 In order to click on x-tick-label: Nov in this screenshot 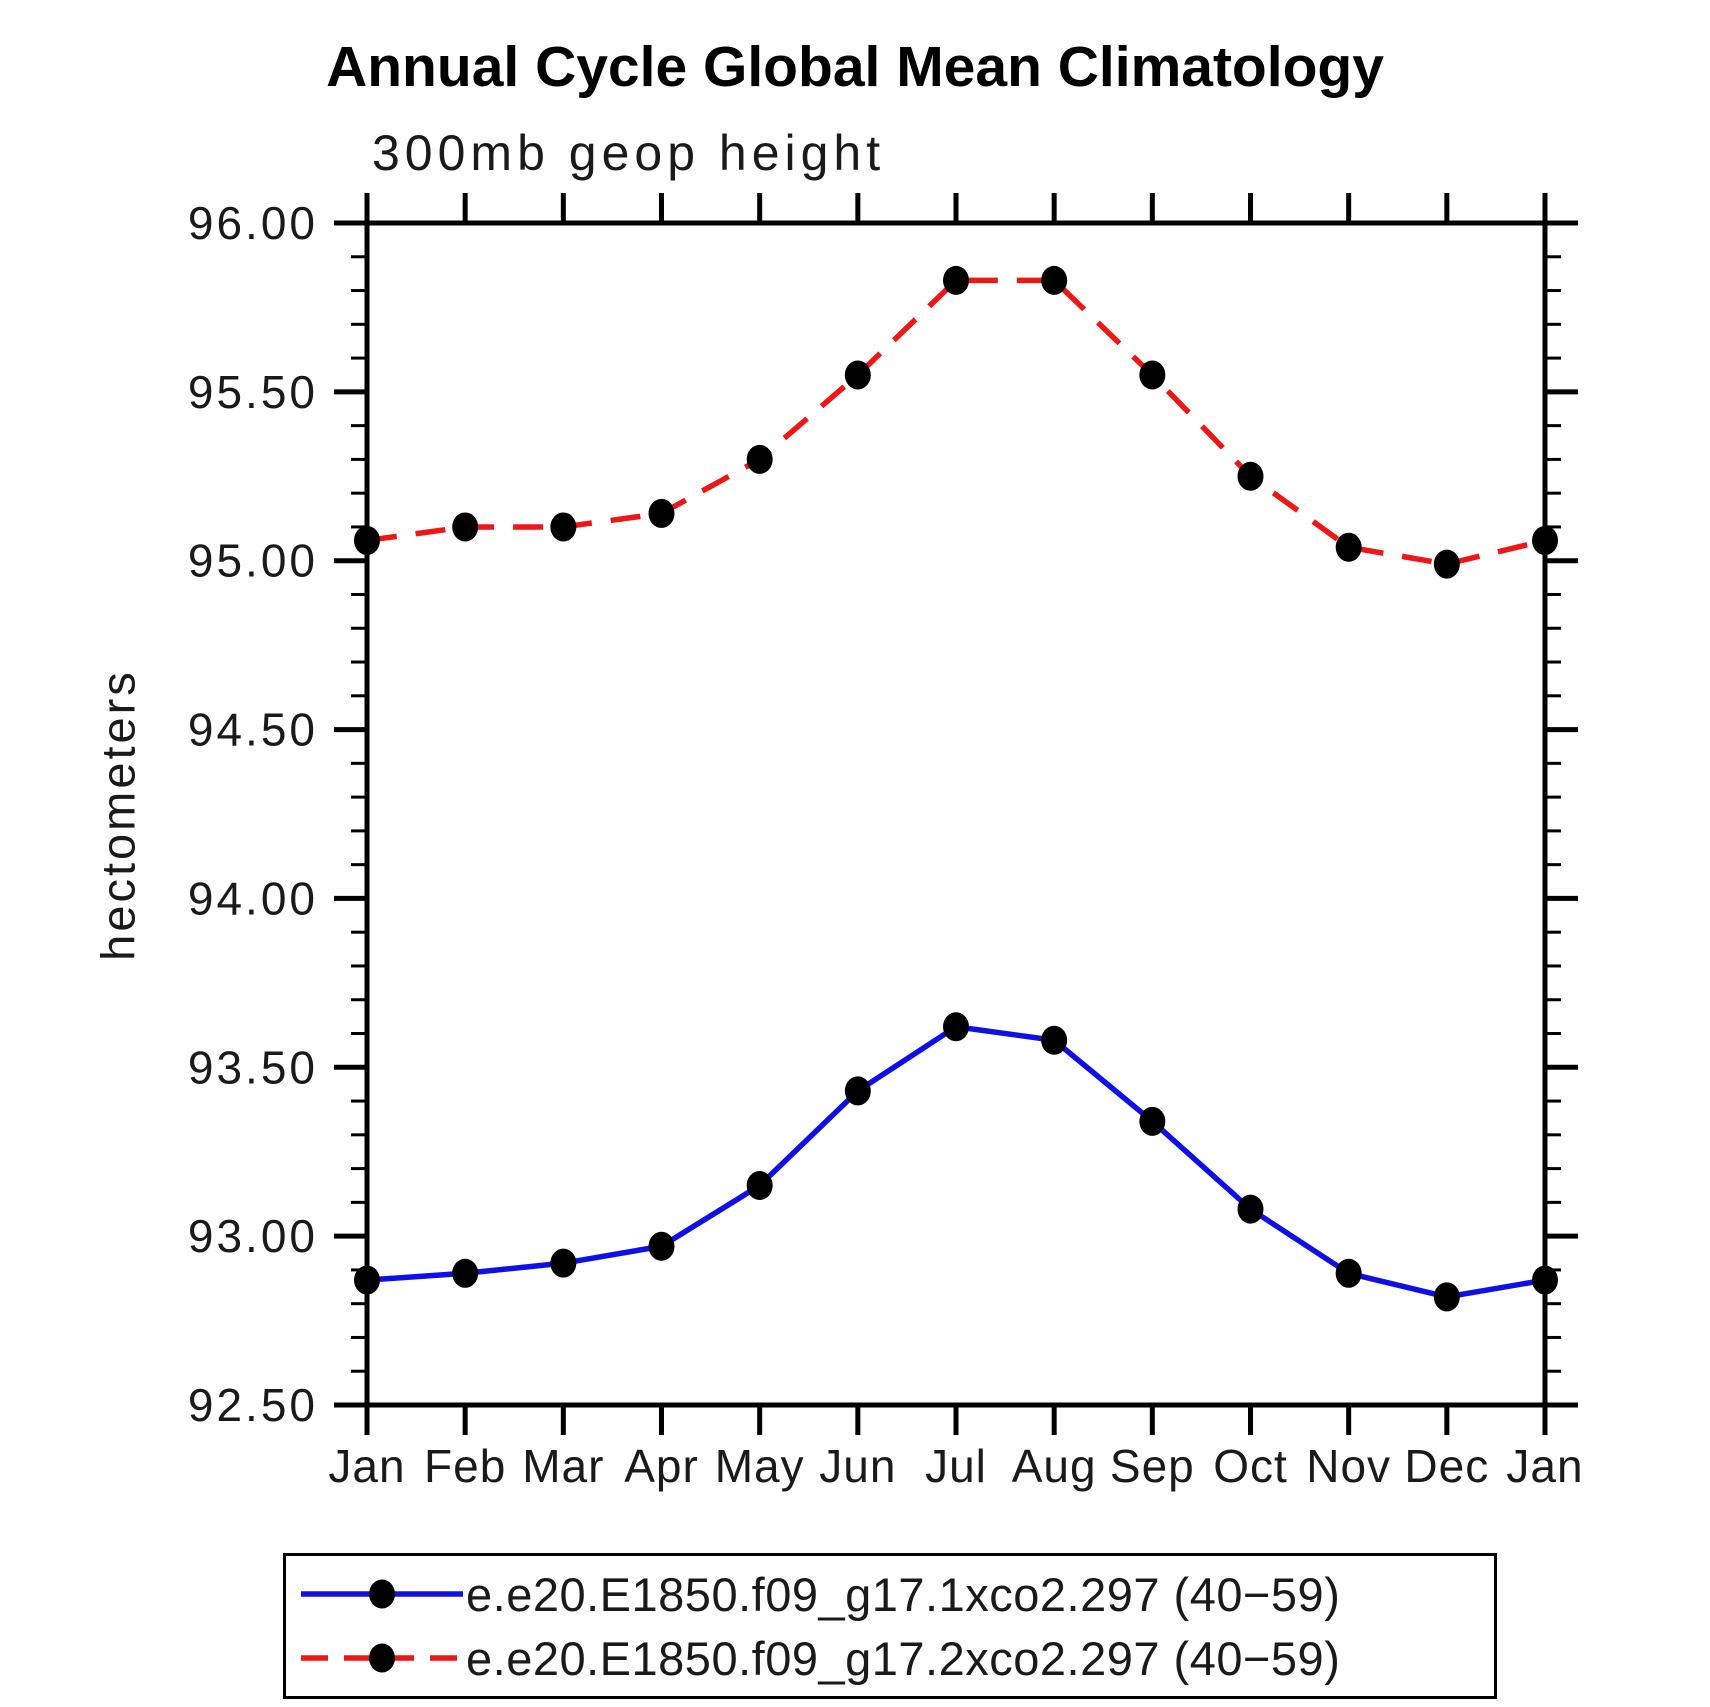, I will do `click(1348, 1466)`.